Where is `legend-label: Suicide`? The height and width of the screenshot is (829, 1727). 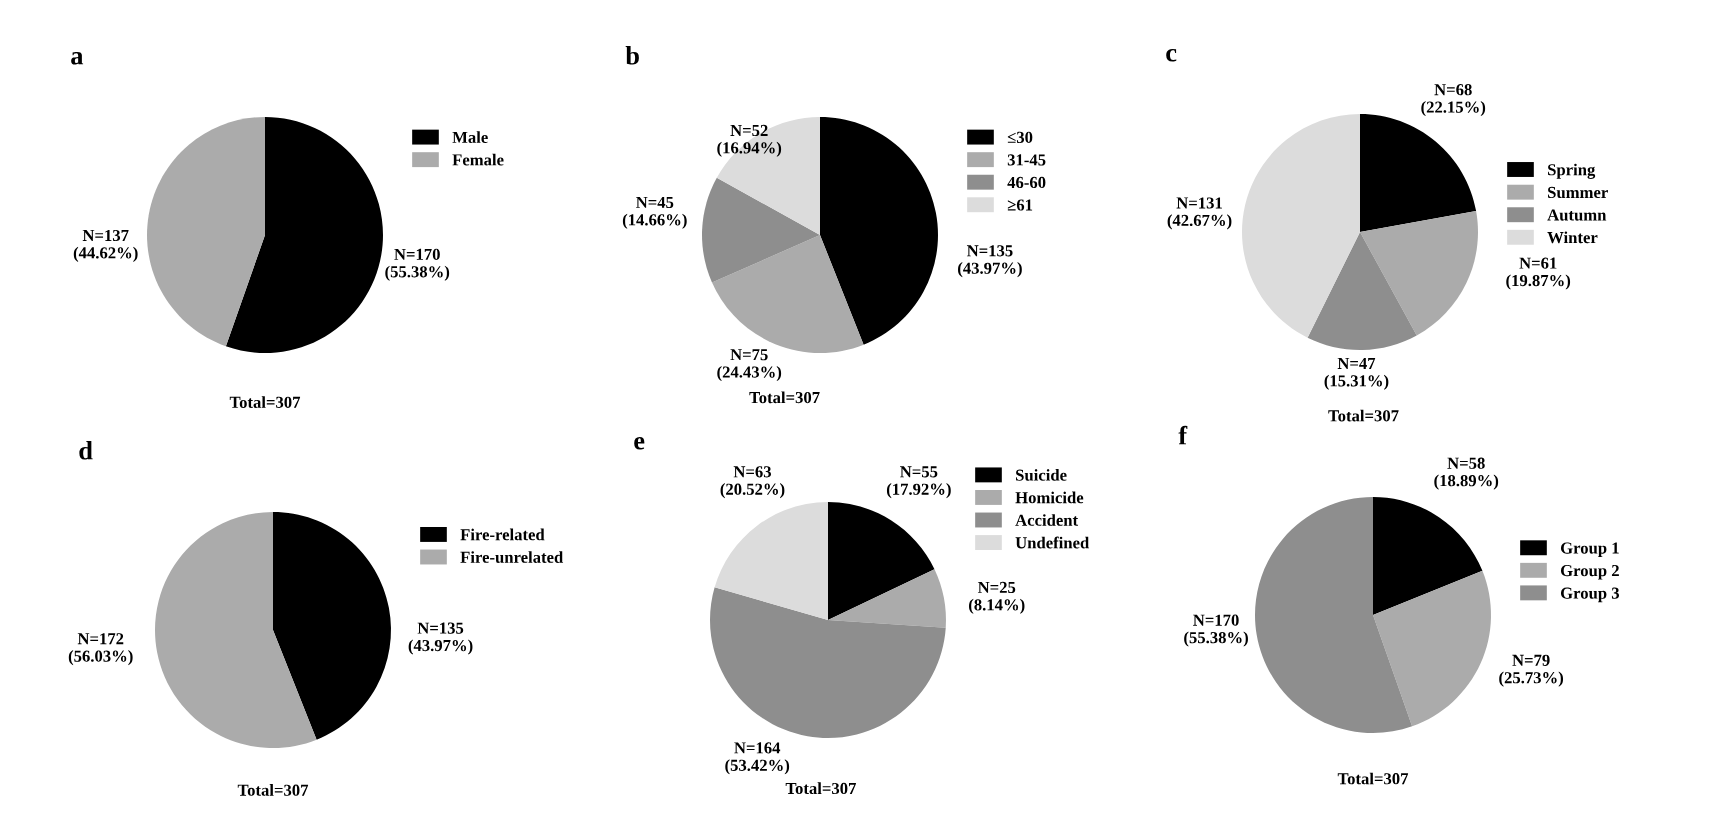
legend-label: Suicide is located at coordinates (1041, 475).